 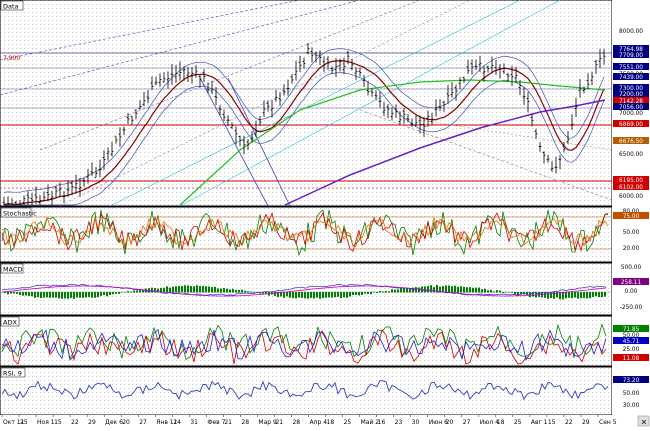 I want to click on stochastic-slow-line, so click(x=305, y=232).